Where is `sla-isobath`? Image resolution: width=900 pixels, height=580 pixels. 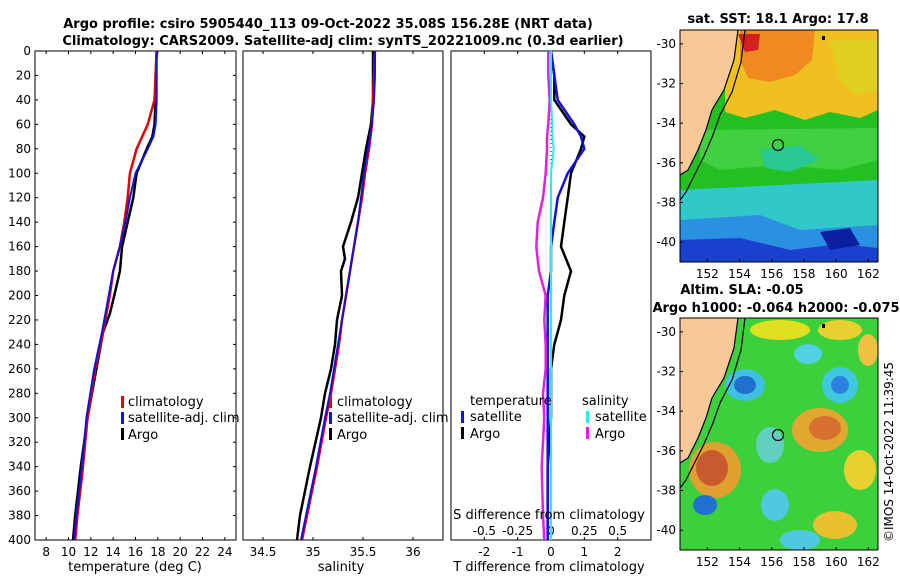 sla-isobath is located at coordinates (713, 403).